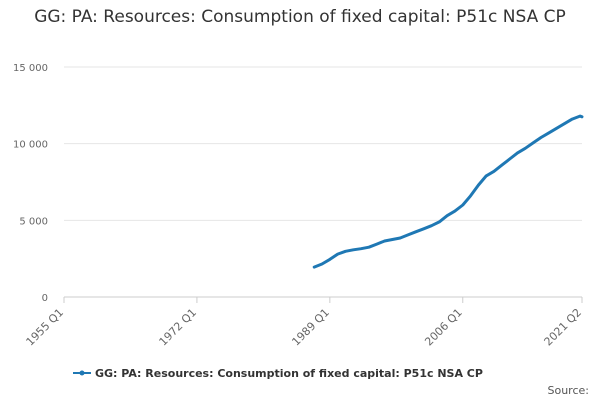 Image resolution: width=600 pixels, height=400 pixels. I want to click on y-axis-ticks: 0 5 000 10 000 15 000, so click(30, 183).